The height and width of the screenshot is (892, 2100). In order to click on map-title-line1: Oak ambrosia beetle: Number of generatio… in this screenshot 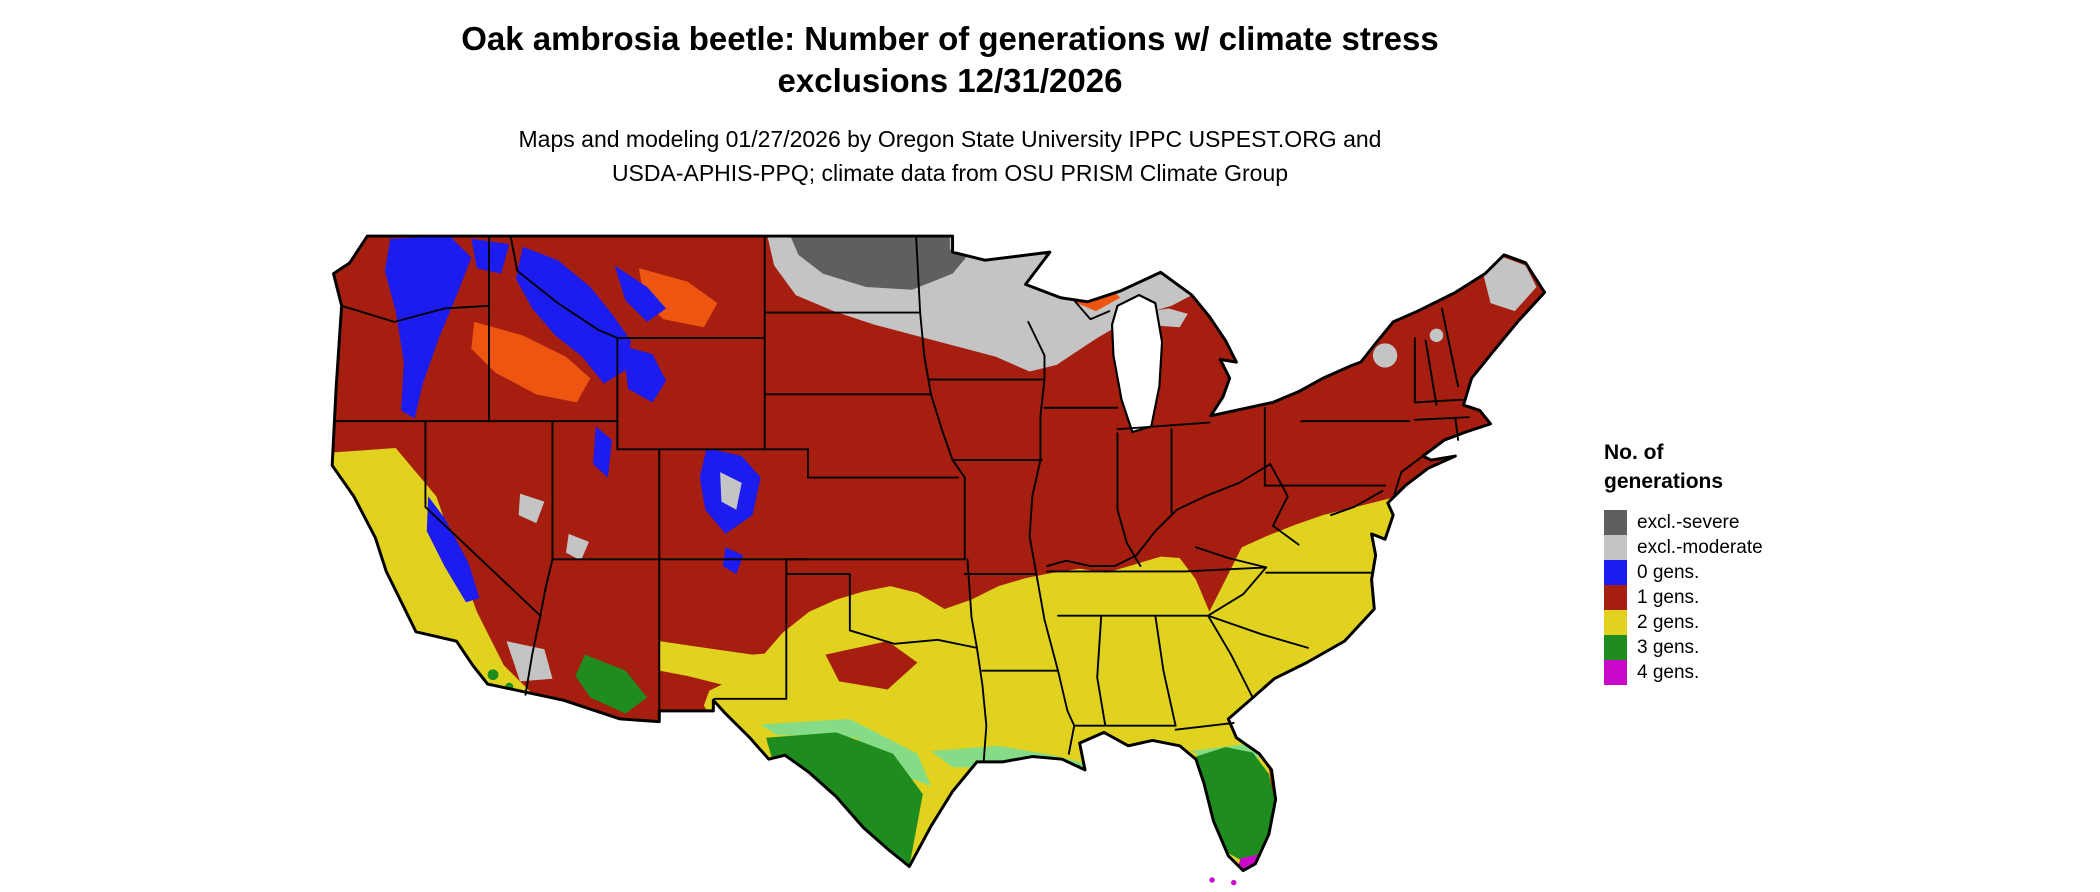, I will do `click(950, 38)`.